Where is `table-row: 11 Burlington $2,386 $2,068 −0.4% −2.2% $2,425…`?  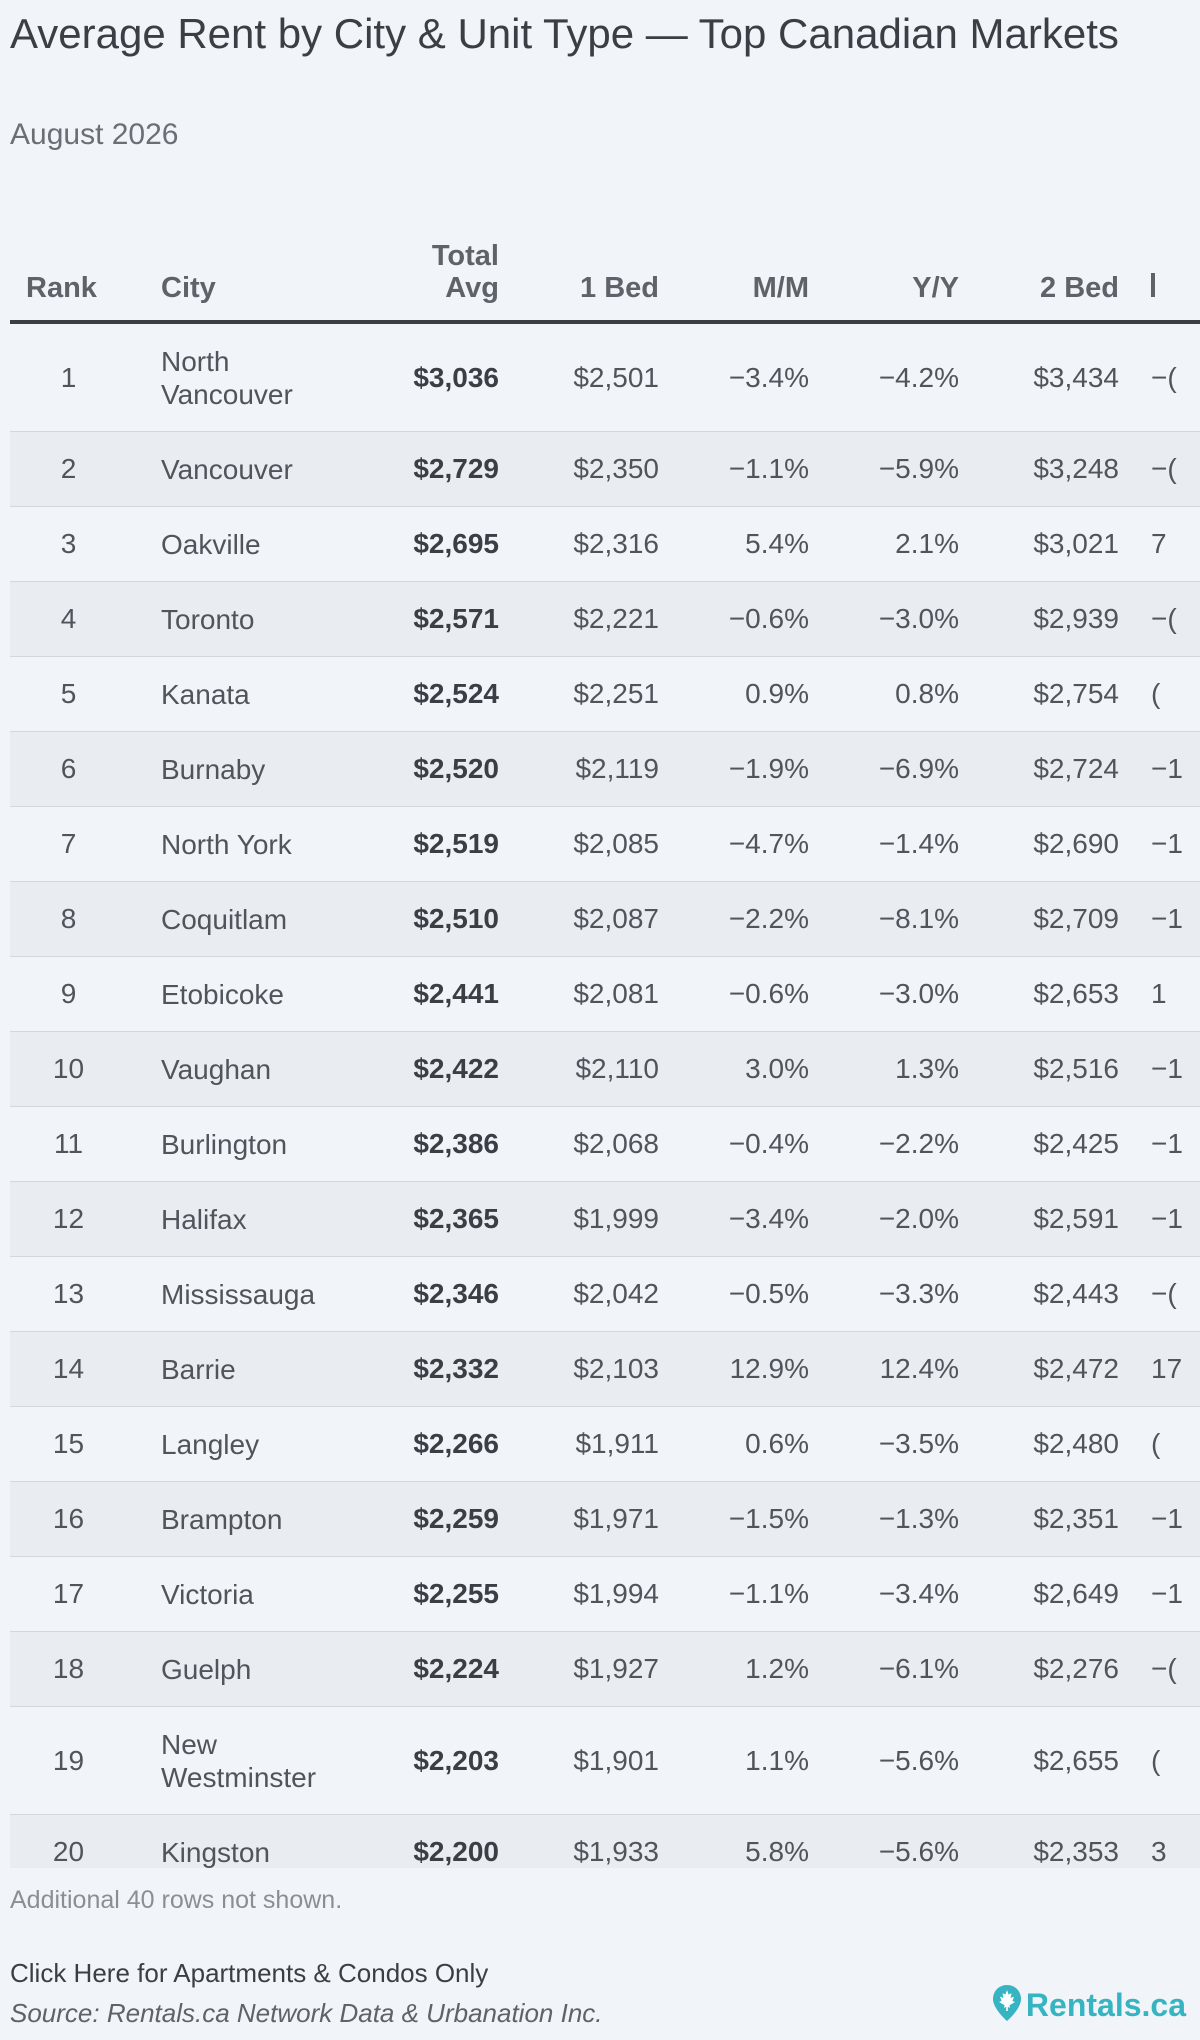 table-row: 11 Burlington $2,386 $2,068 −0.4% −2.2% $2,425… is located at coordinates (605, 1144).